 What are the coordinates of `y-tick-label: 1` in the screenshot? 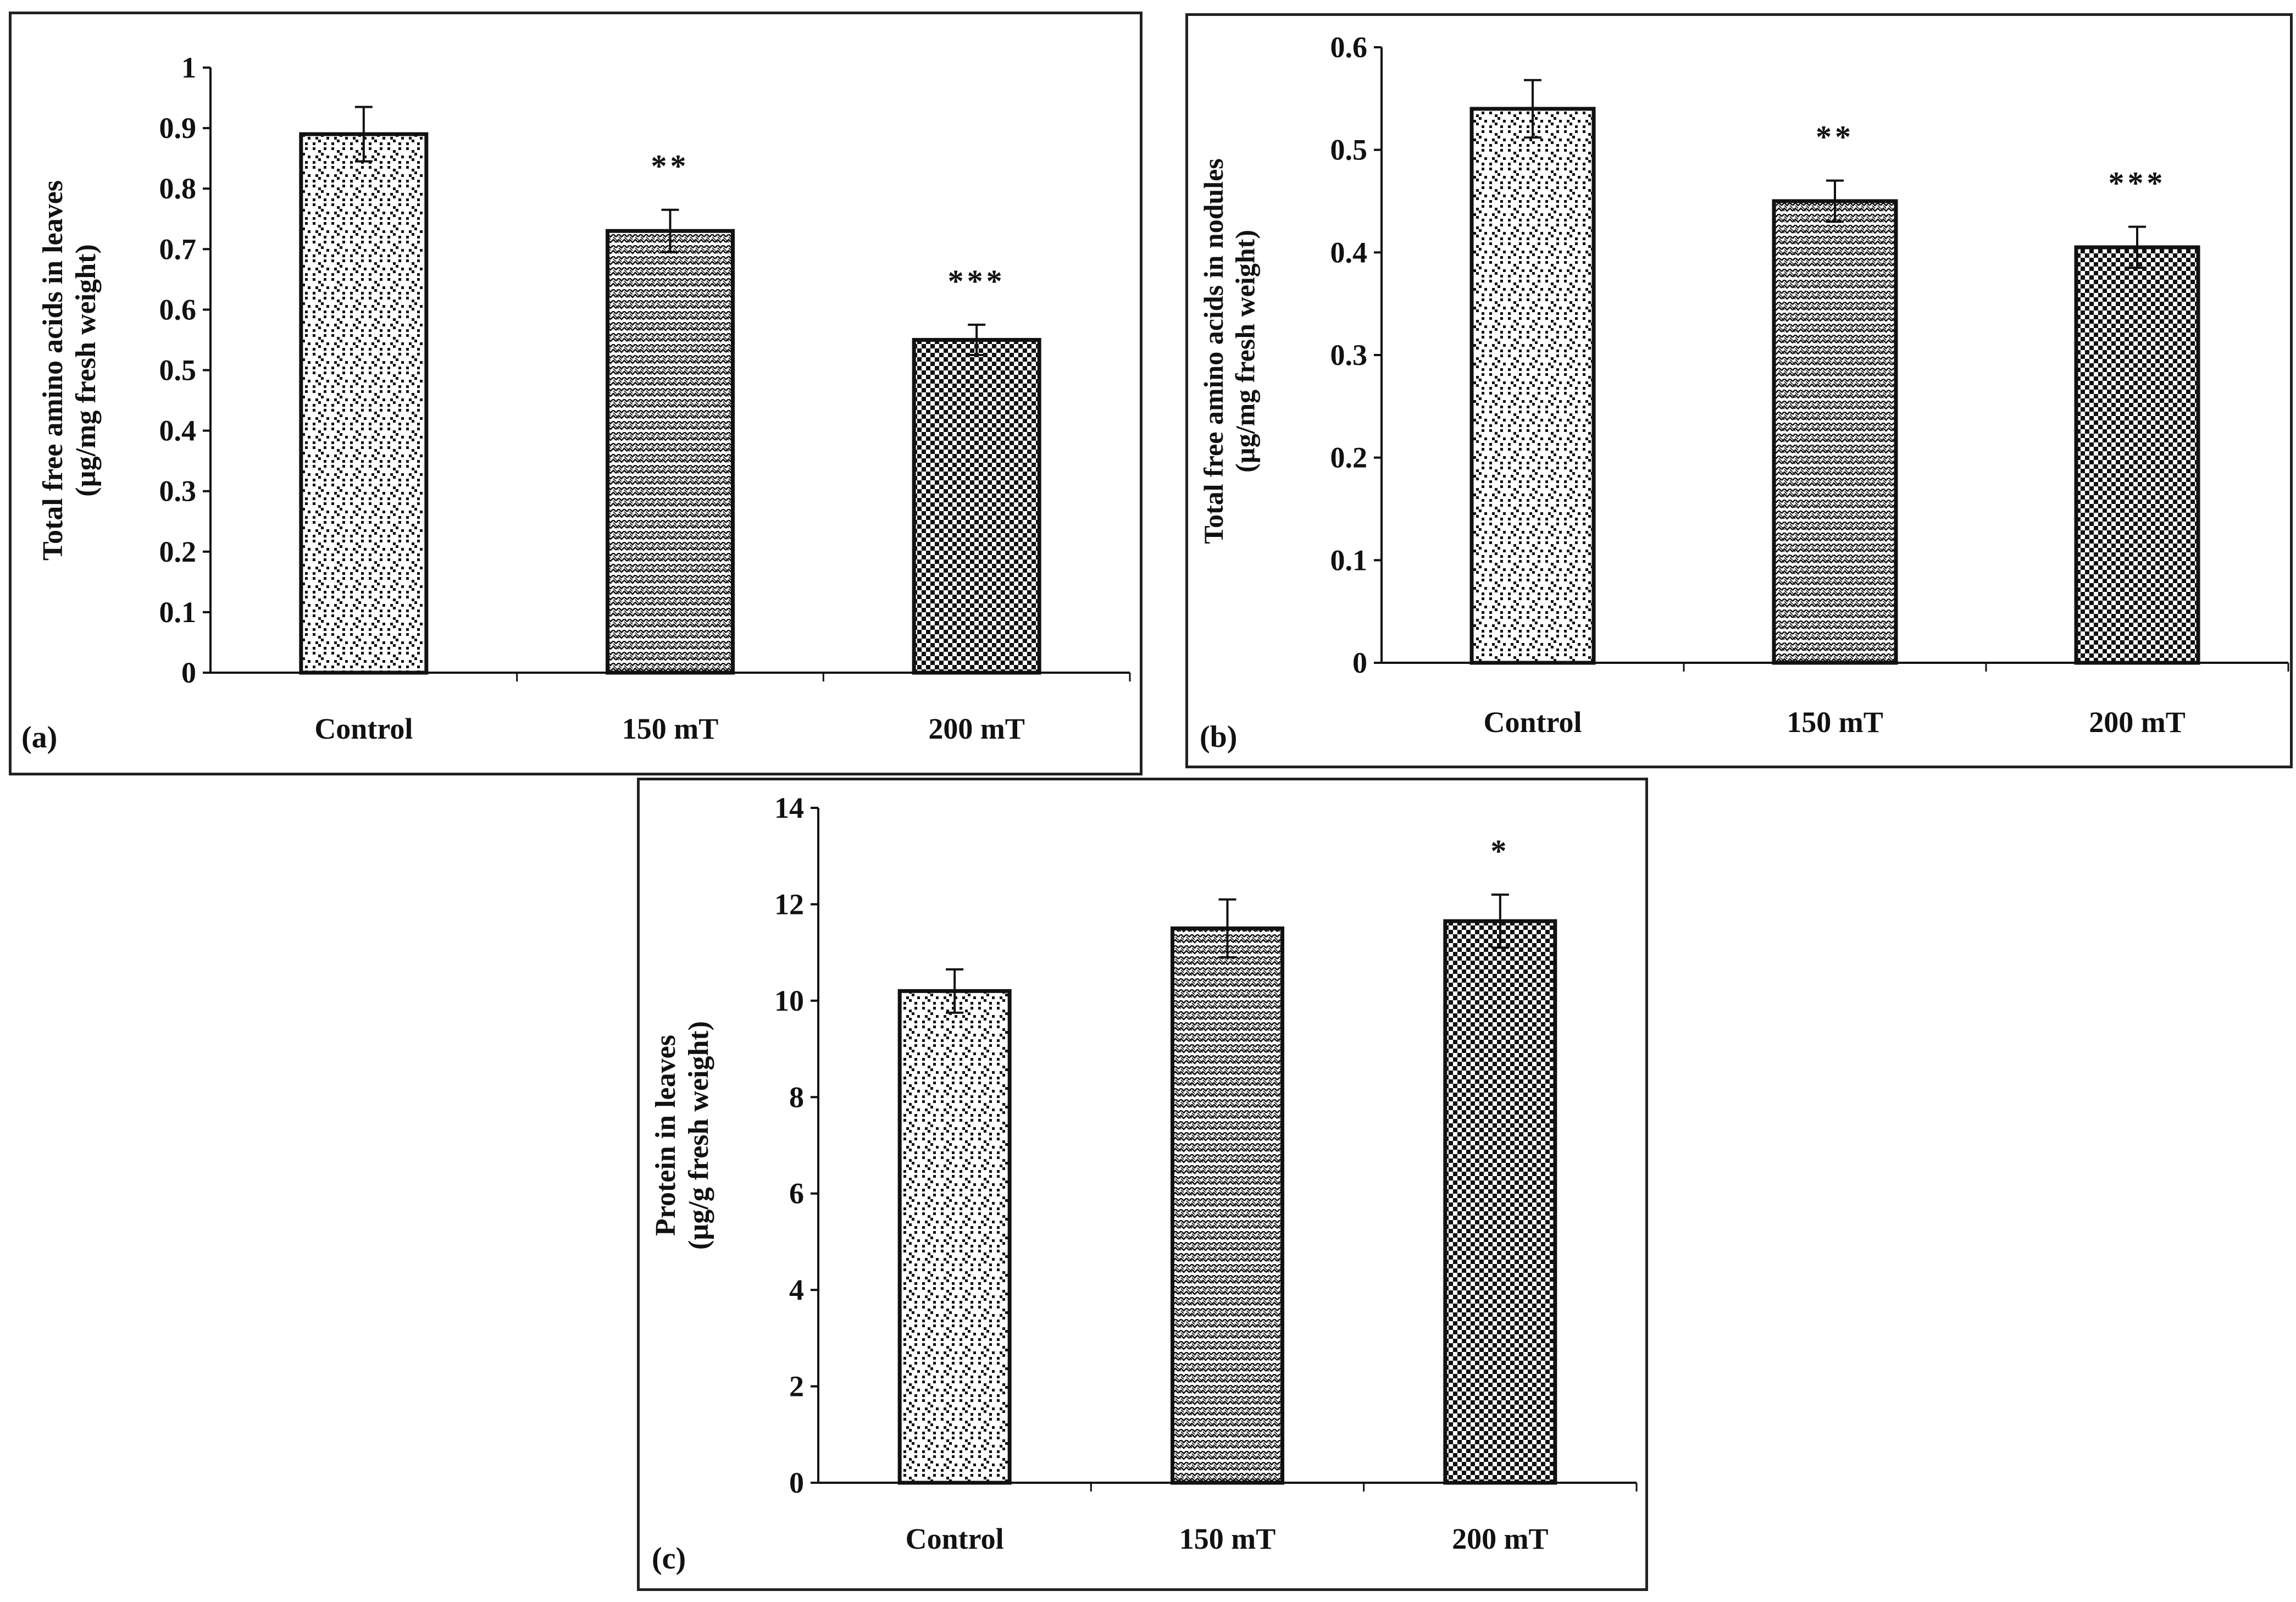 It's located at (188, 67).